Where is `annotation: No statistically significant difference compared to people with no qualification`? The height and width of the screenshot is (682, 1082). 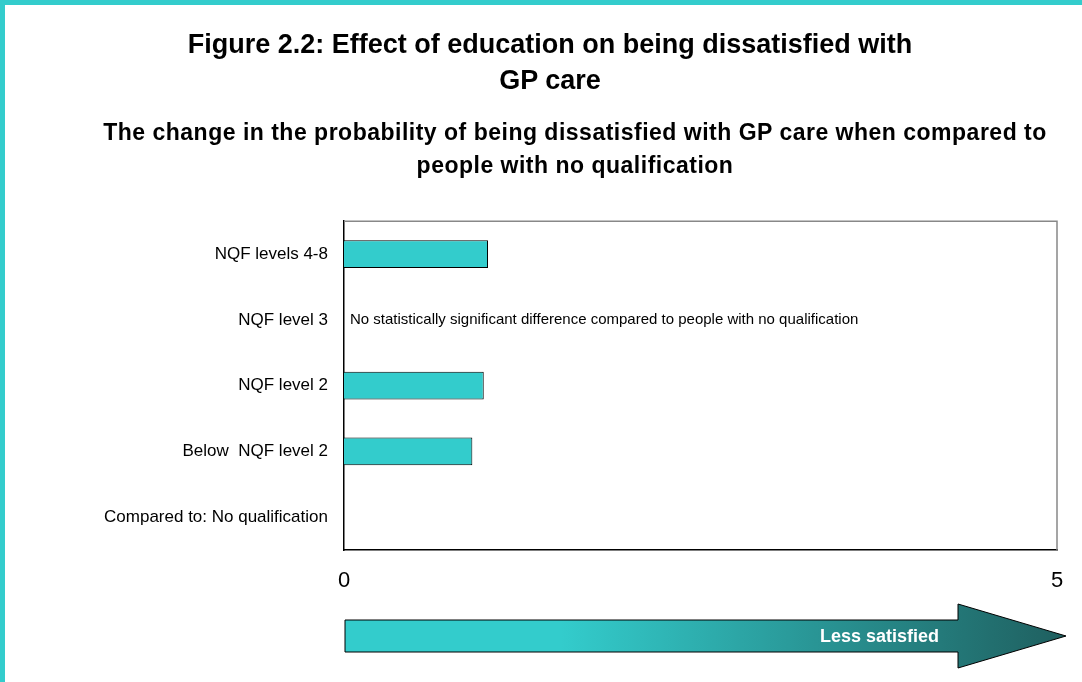
annotation: No statistically significant difference compared to people with no qualification is located at coordinates (604, 318).